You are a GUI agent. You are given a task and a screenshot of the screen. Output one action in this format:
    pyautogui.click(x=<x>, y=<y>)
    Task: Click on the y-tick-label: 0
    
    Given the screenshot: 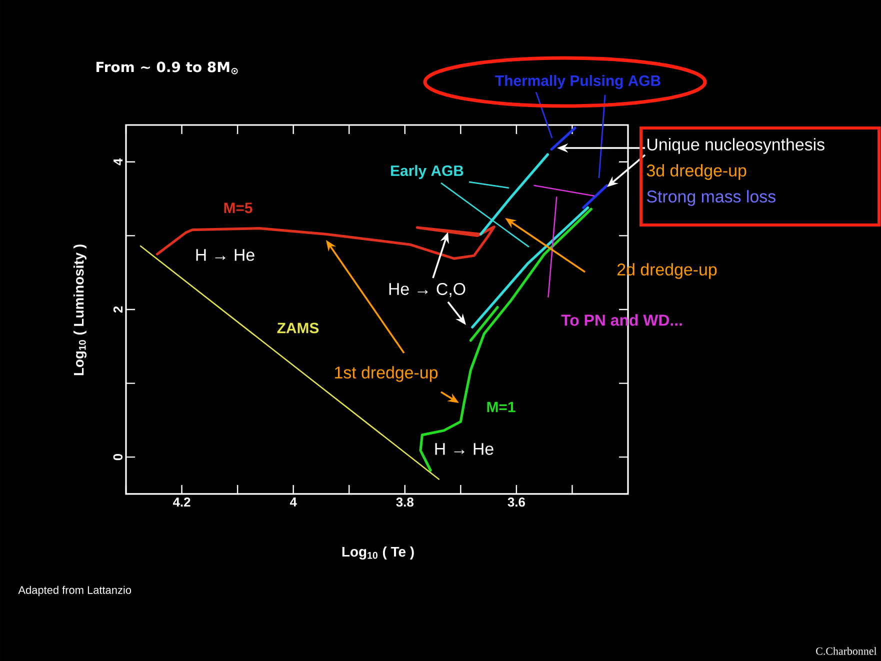 What is the action you would take?
    pyautogui.click(x=117, y=457)
    